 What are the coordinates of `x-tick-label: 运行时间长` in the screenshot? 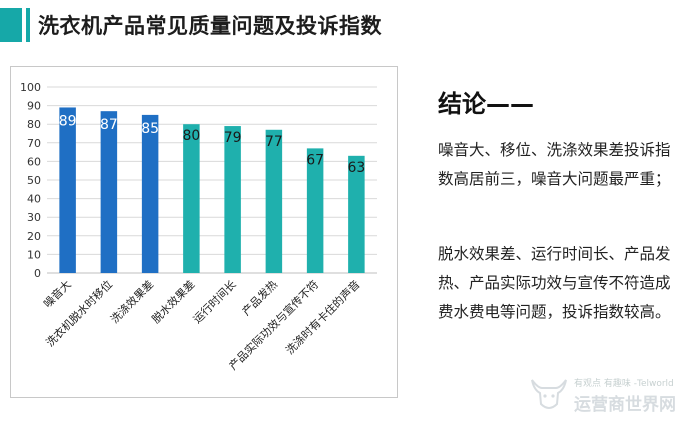 It's located at (215, 302).